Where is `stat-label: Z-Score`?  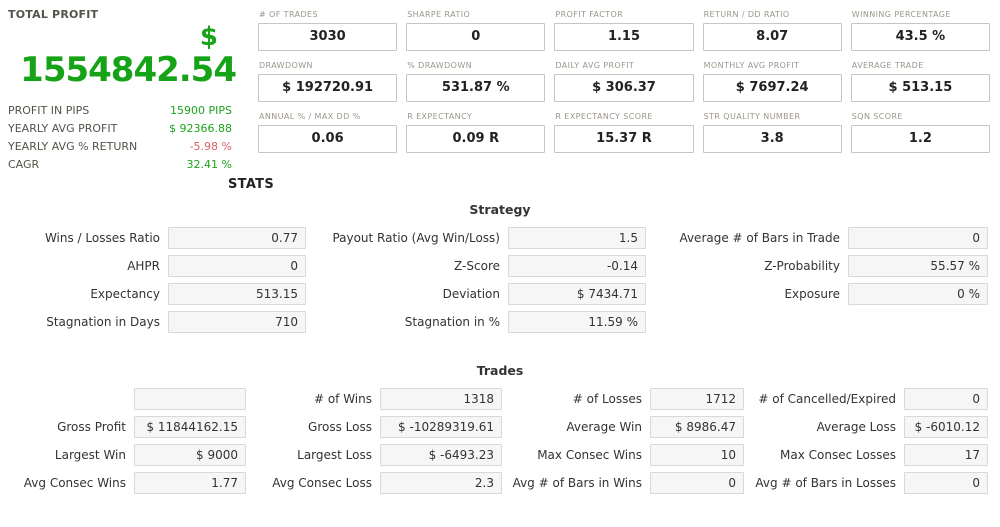 stat-label: Z-Score is located at coordinates (477, 266).